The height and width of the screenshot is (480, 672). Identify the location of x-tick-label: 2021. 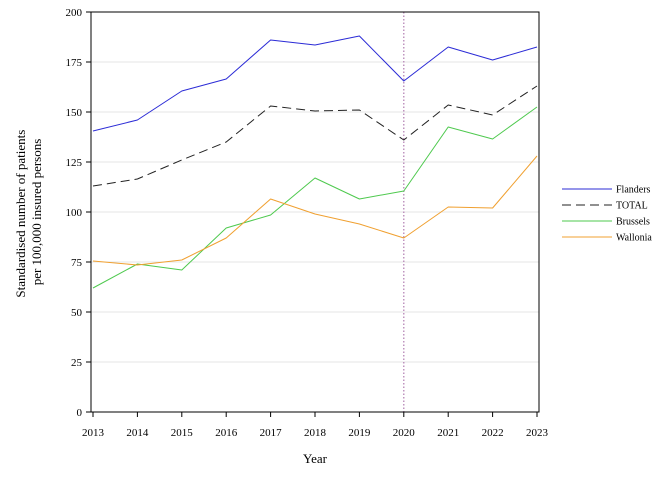
(448, 433).